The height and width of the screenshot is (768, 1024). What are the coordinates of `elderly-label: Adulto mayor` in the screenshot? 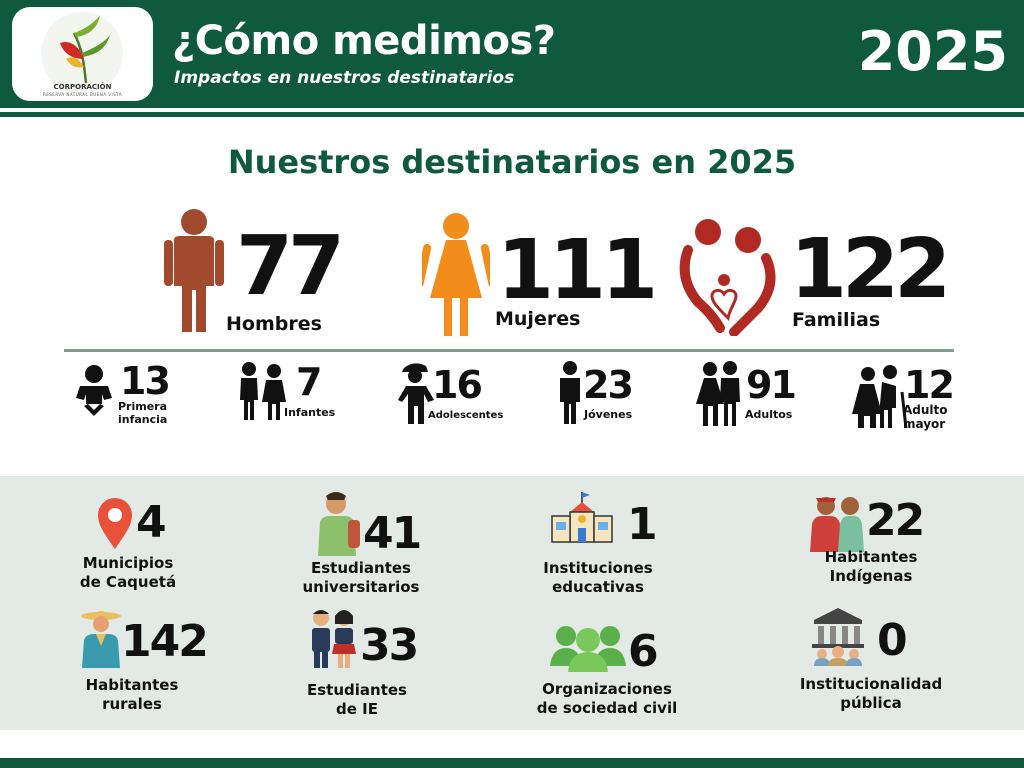 It's located at (925, 417).